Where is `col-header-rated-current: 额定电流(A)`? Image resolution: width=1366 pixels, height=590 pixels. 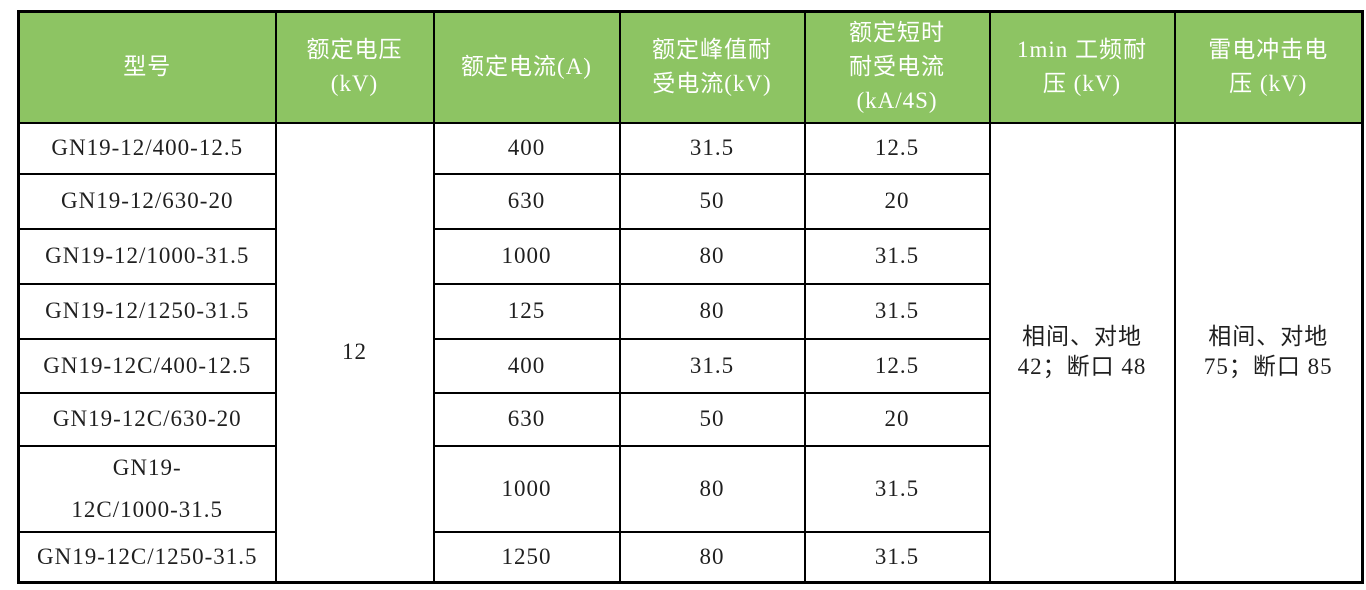 col-header-rated-current: 额定电流(A) is located at coordinates (526, 67).